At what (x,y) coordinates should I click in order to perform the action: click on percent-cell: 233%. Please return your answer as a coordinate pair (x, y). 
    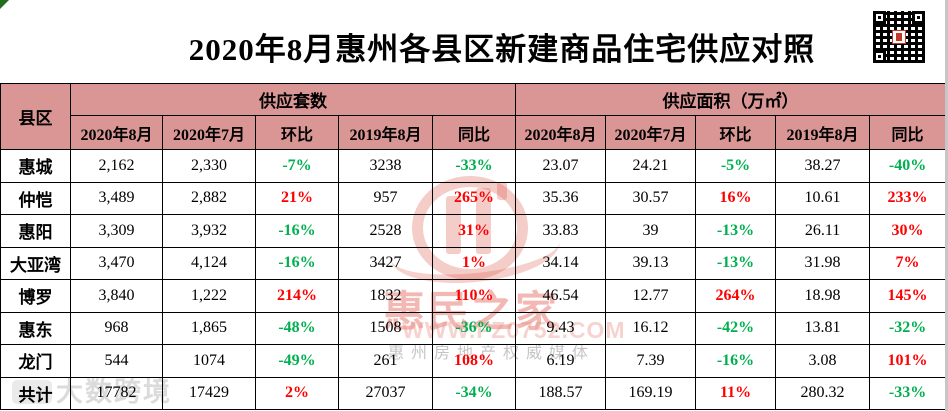
    Looking at the image, I should click on (908, 198).